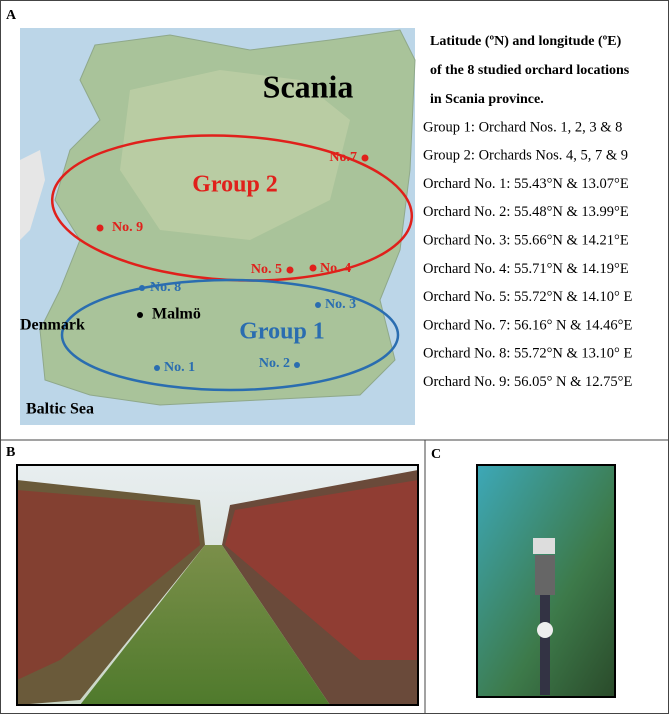 This screenshot has height=714, width=669. Describe the element at coordinates (487, 99) in the screenshot. I see `legend-heading: in Scania province.` at that location.